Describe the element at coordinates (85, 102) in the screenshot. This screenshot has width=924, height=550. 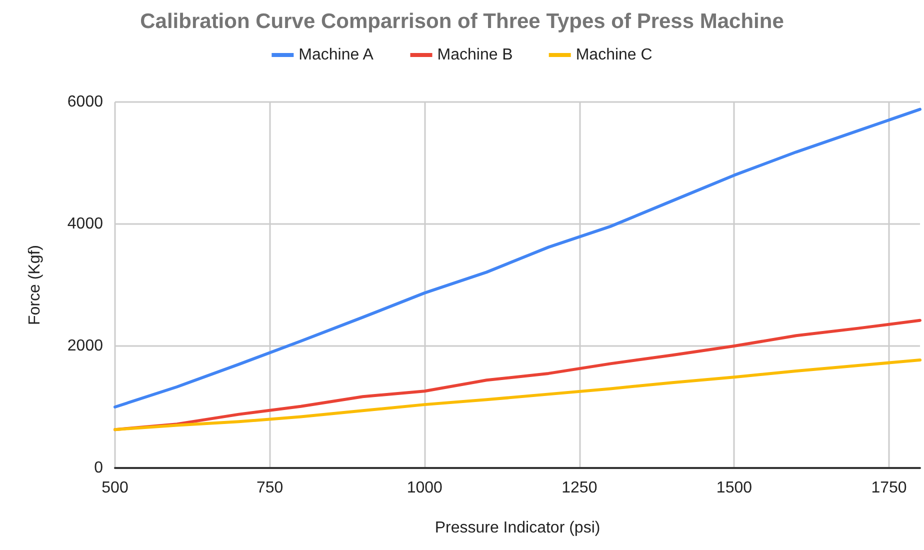
I see `y-tick-label: 6000` at that location.